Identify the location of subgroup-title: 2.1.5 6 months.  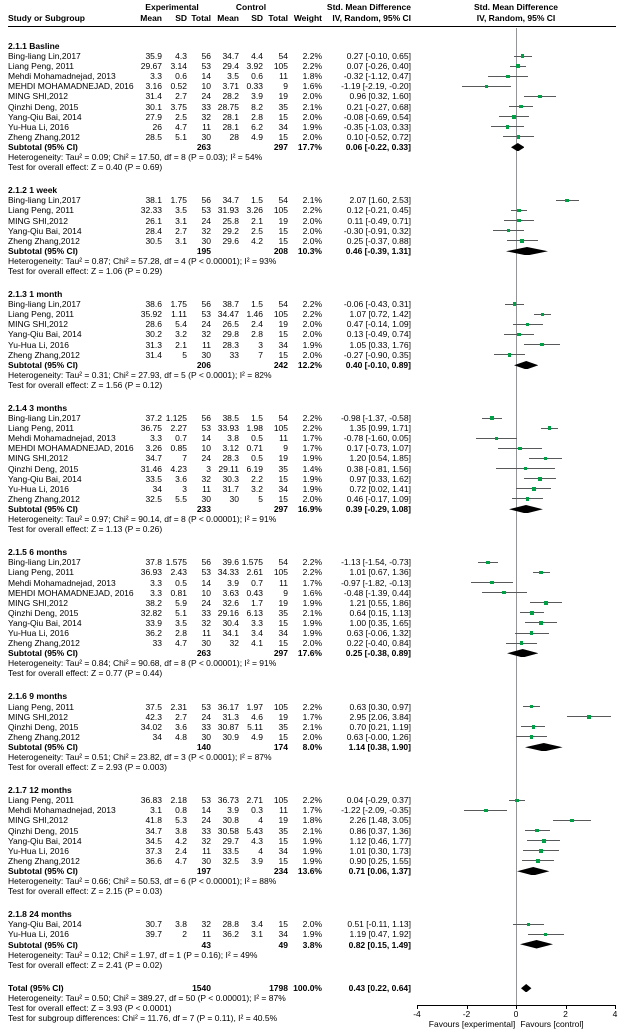
(312, 552).